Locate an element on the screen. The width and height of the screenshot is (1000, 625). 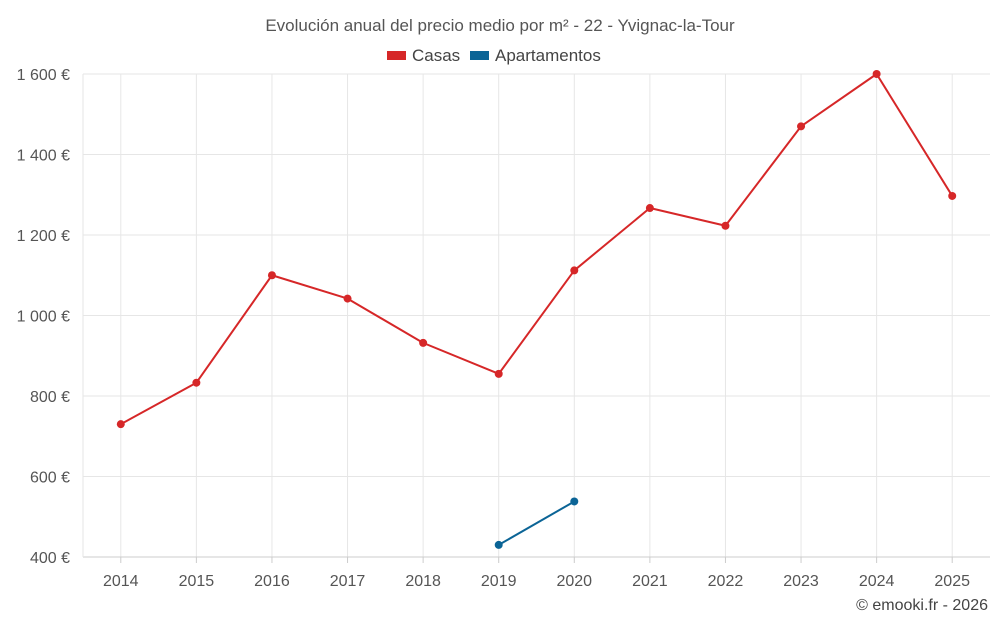
legend: Casas Apartamentos is located at coordinates (494, 55).